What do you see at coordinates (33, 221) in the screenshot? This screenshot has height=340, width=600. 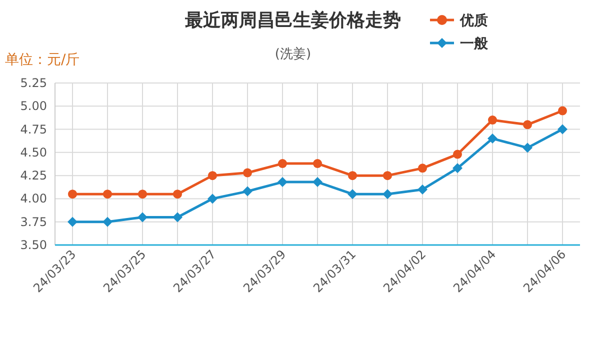 I see `y-tick-label: 3.75` at bounding box center [33, 221].